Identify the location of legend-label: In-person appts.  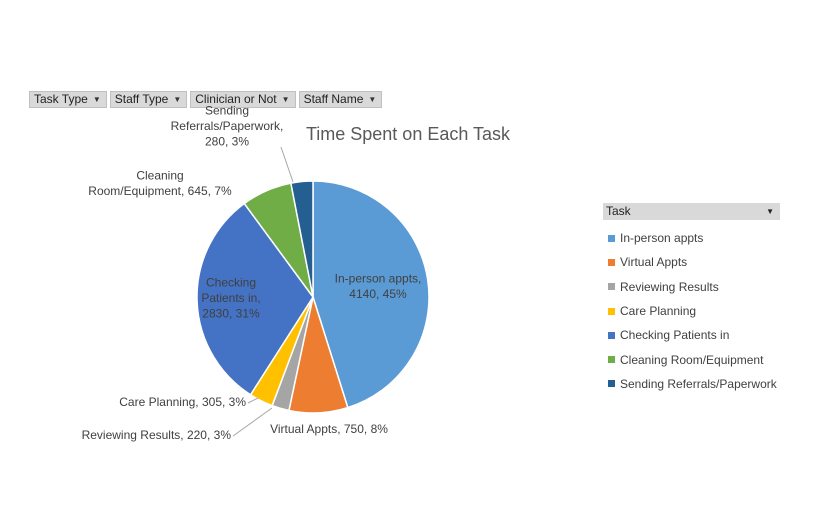
(662, 238).